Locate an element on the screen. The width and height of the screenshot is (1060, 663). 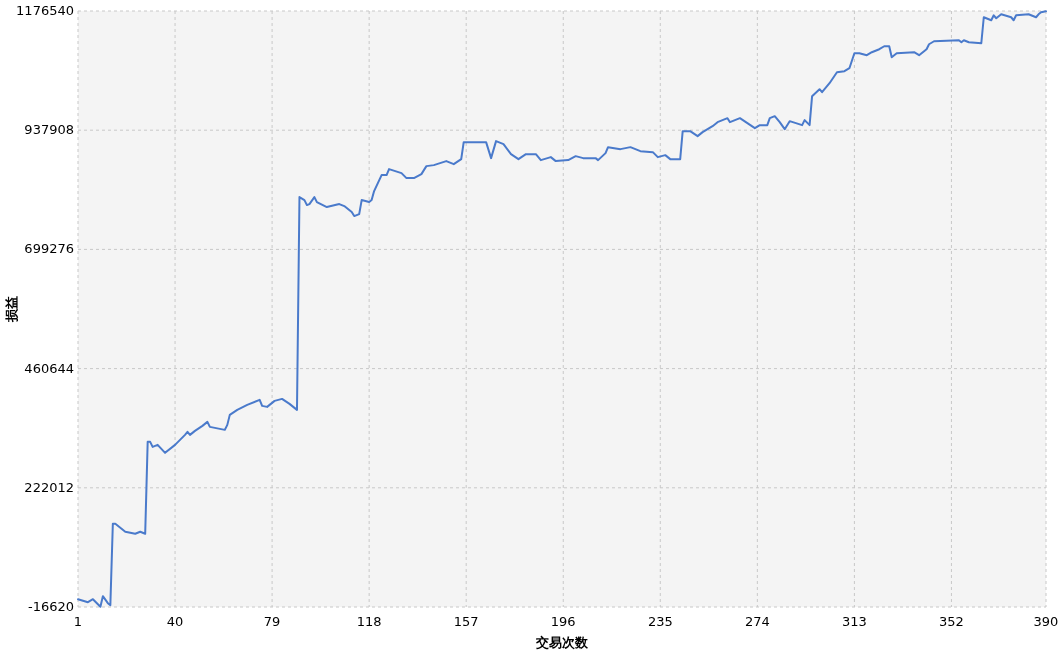
x-tick-label: 352 is located at coordinates (951, 621).